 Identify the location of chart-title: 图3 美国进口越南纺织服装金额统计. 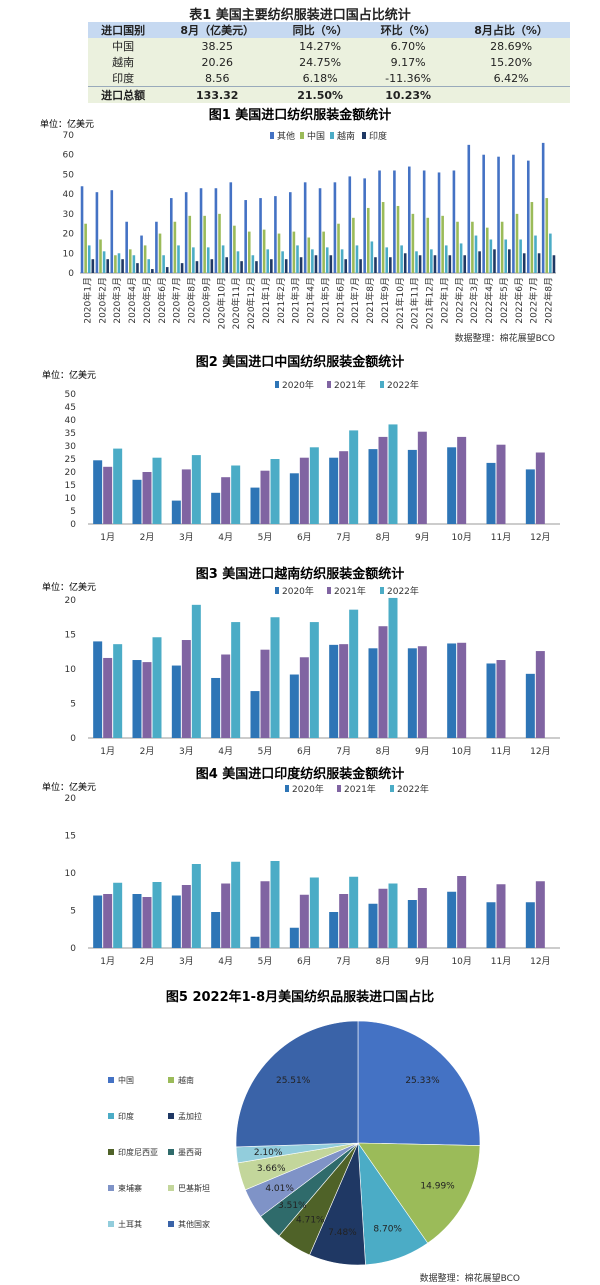
(300, 574).